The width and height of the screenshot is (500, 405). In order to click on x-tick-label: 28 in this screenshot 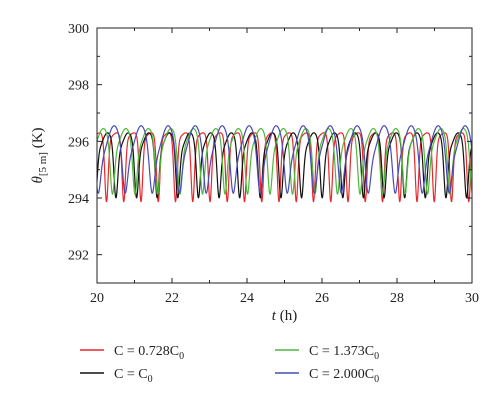, I will do `click(397, 298)`.